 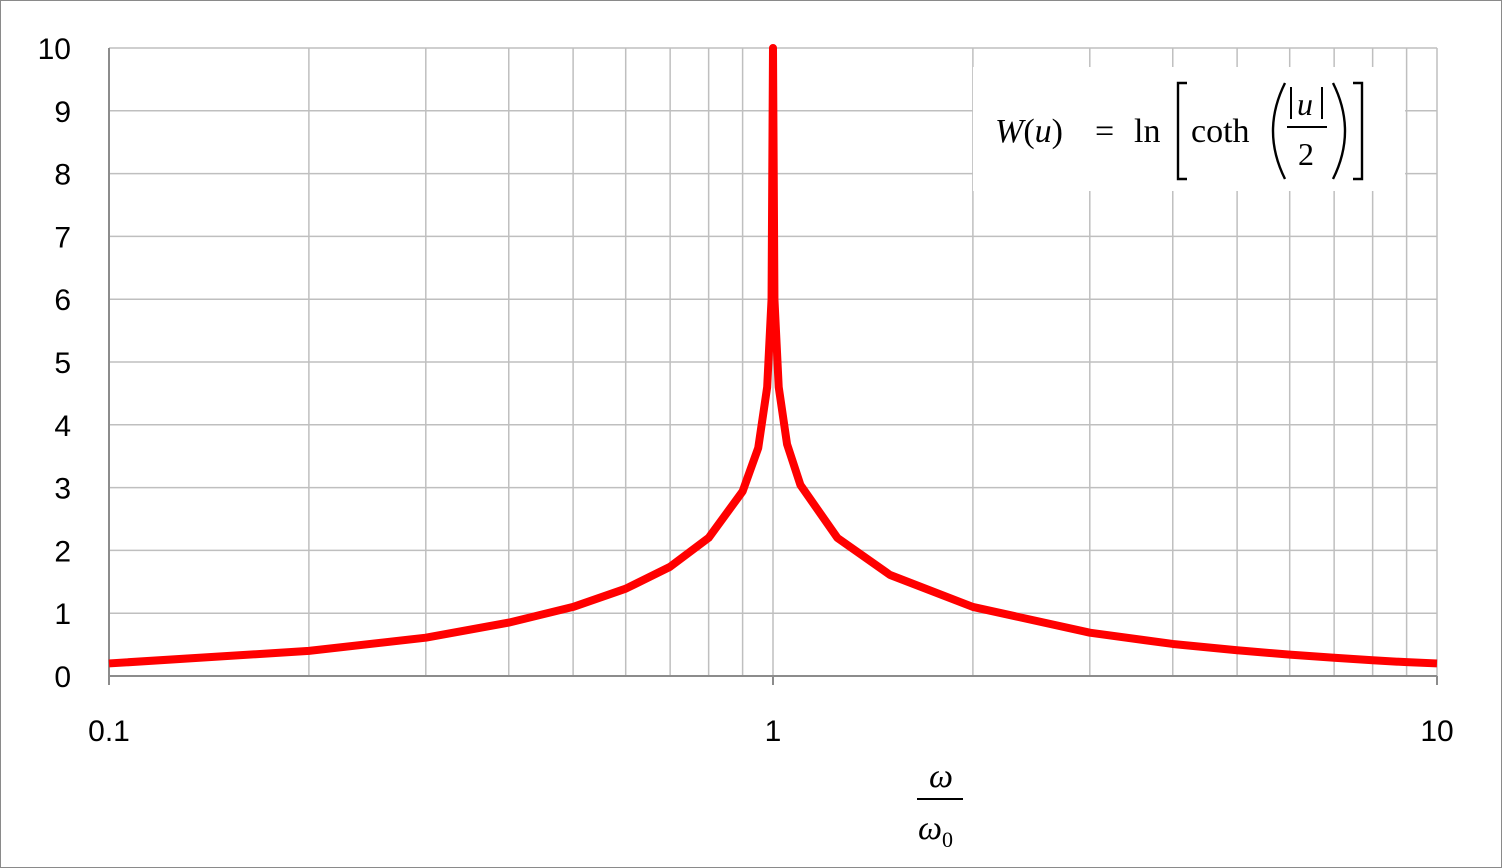 What do you see at coordinates (62, 300) in the screenshot?
I see `y-tick-label: 6` at bounding box center [62, 300].